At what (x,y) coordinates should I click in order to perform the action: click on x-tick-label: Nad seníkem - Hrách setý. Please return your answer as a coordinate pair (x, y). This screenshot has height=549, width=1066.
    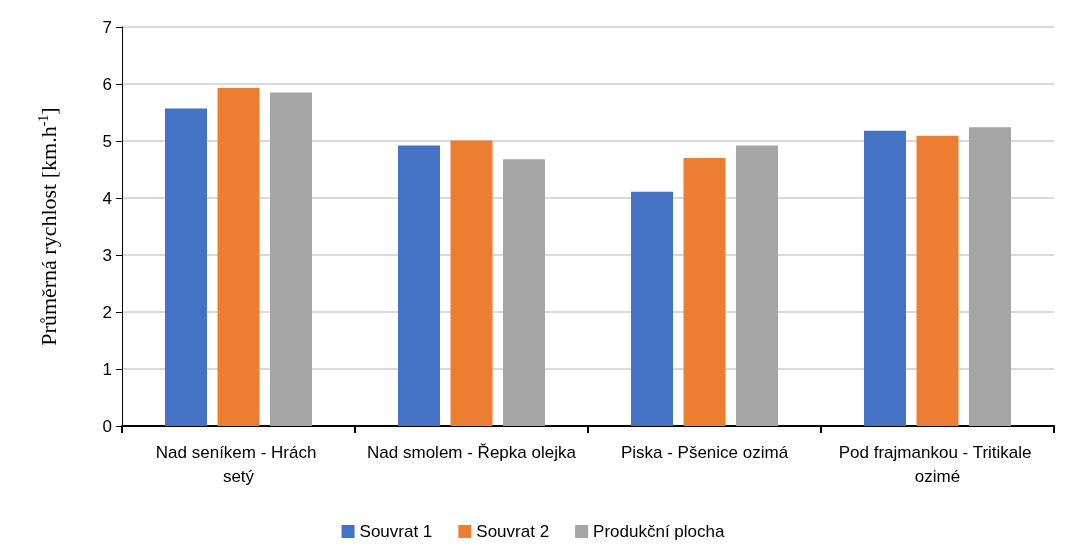
    Looking at the image, I should click on (238, 464).